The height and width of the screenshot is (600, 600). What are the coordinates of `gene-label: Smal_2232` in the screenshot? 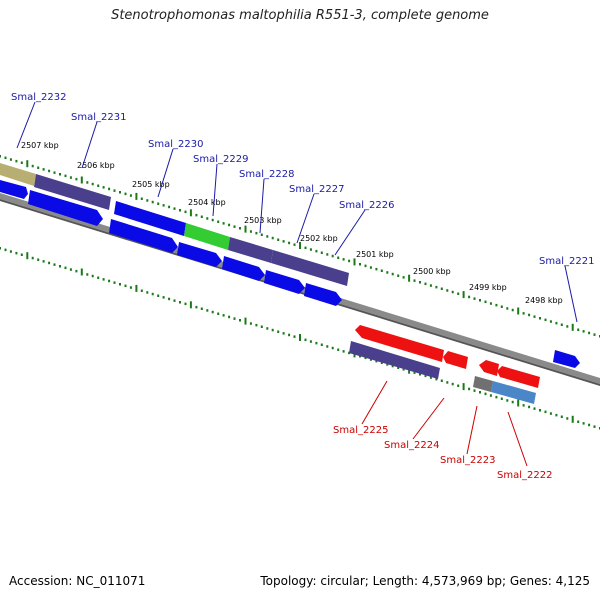 It's located at (38, 97).